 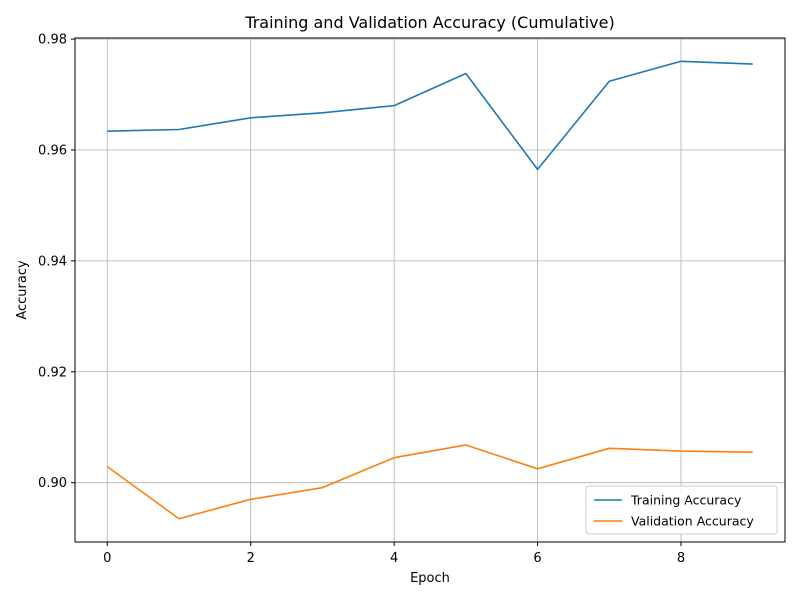 What do you see at coordinates (52, 261) in the screenshot?
I see `y-tick-label: 0.94` at bounding box center [52, 261].